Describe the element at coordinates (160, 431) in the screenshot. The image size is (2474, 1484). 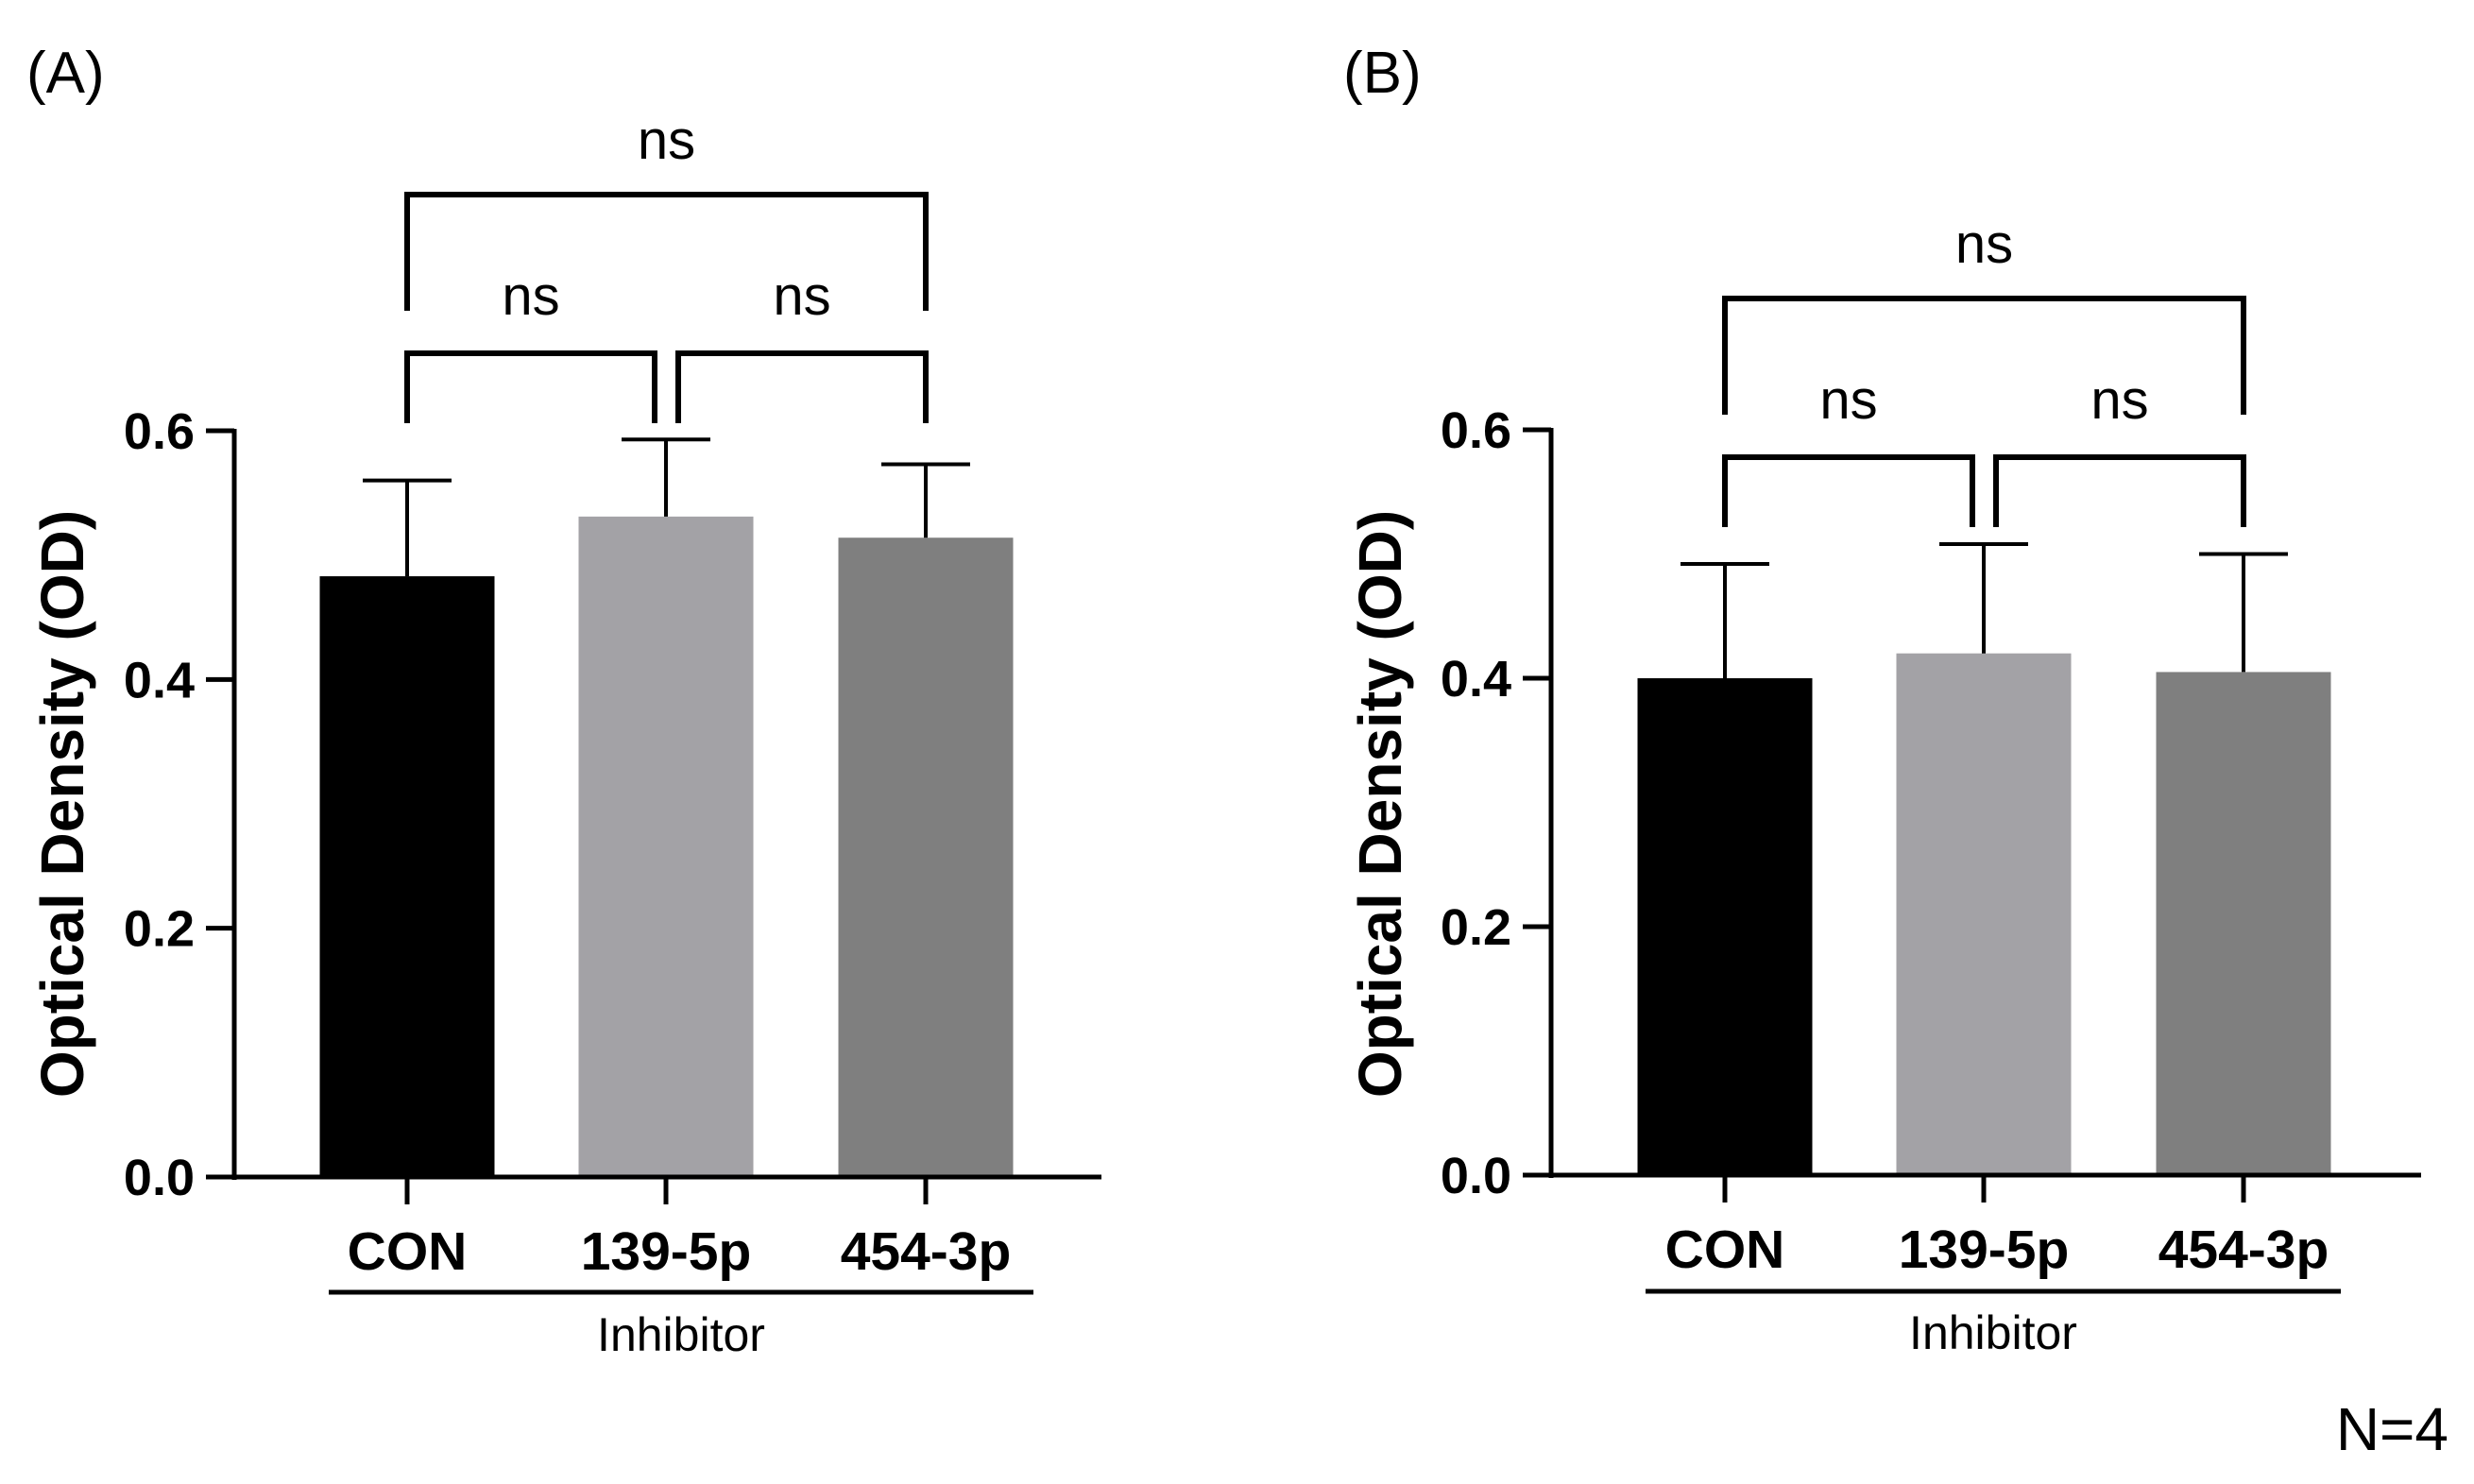
I see `panel-a-y-tick-label: 0.6` at that location.